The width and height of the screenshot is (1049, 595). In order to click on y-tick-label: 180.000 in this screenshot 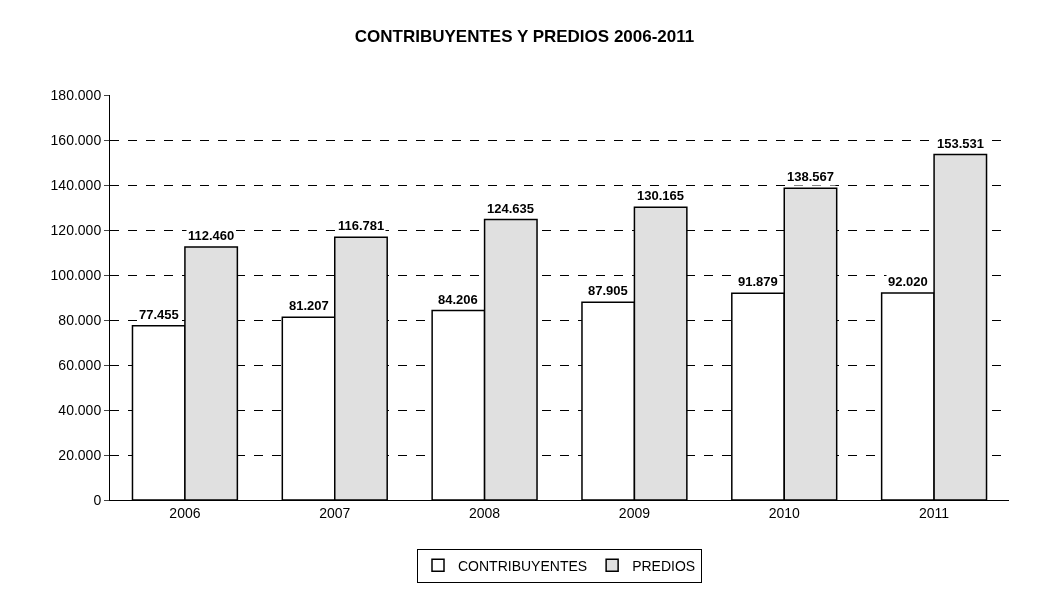, I will do `click(76, 94)`.